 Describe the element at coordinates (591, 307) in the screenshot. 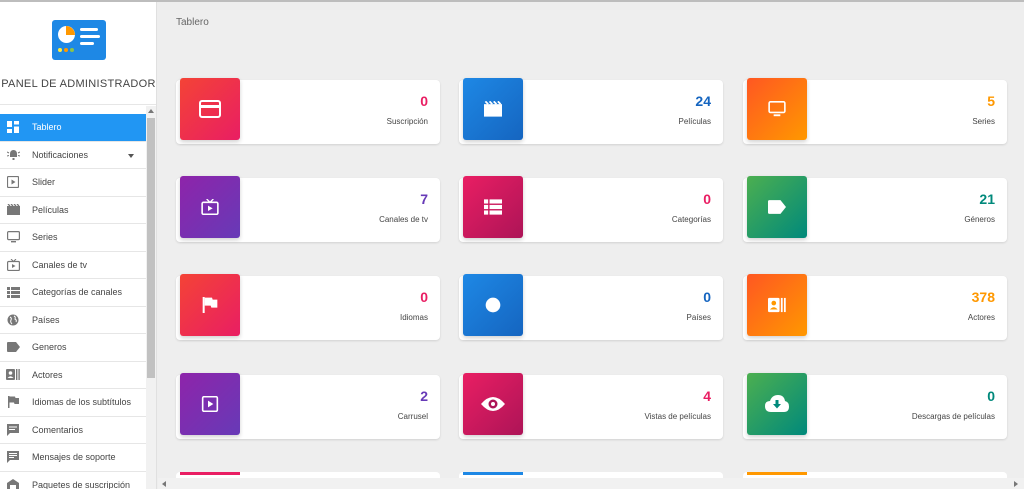

I see `stat-card: 0 Países` at that location.